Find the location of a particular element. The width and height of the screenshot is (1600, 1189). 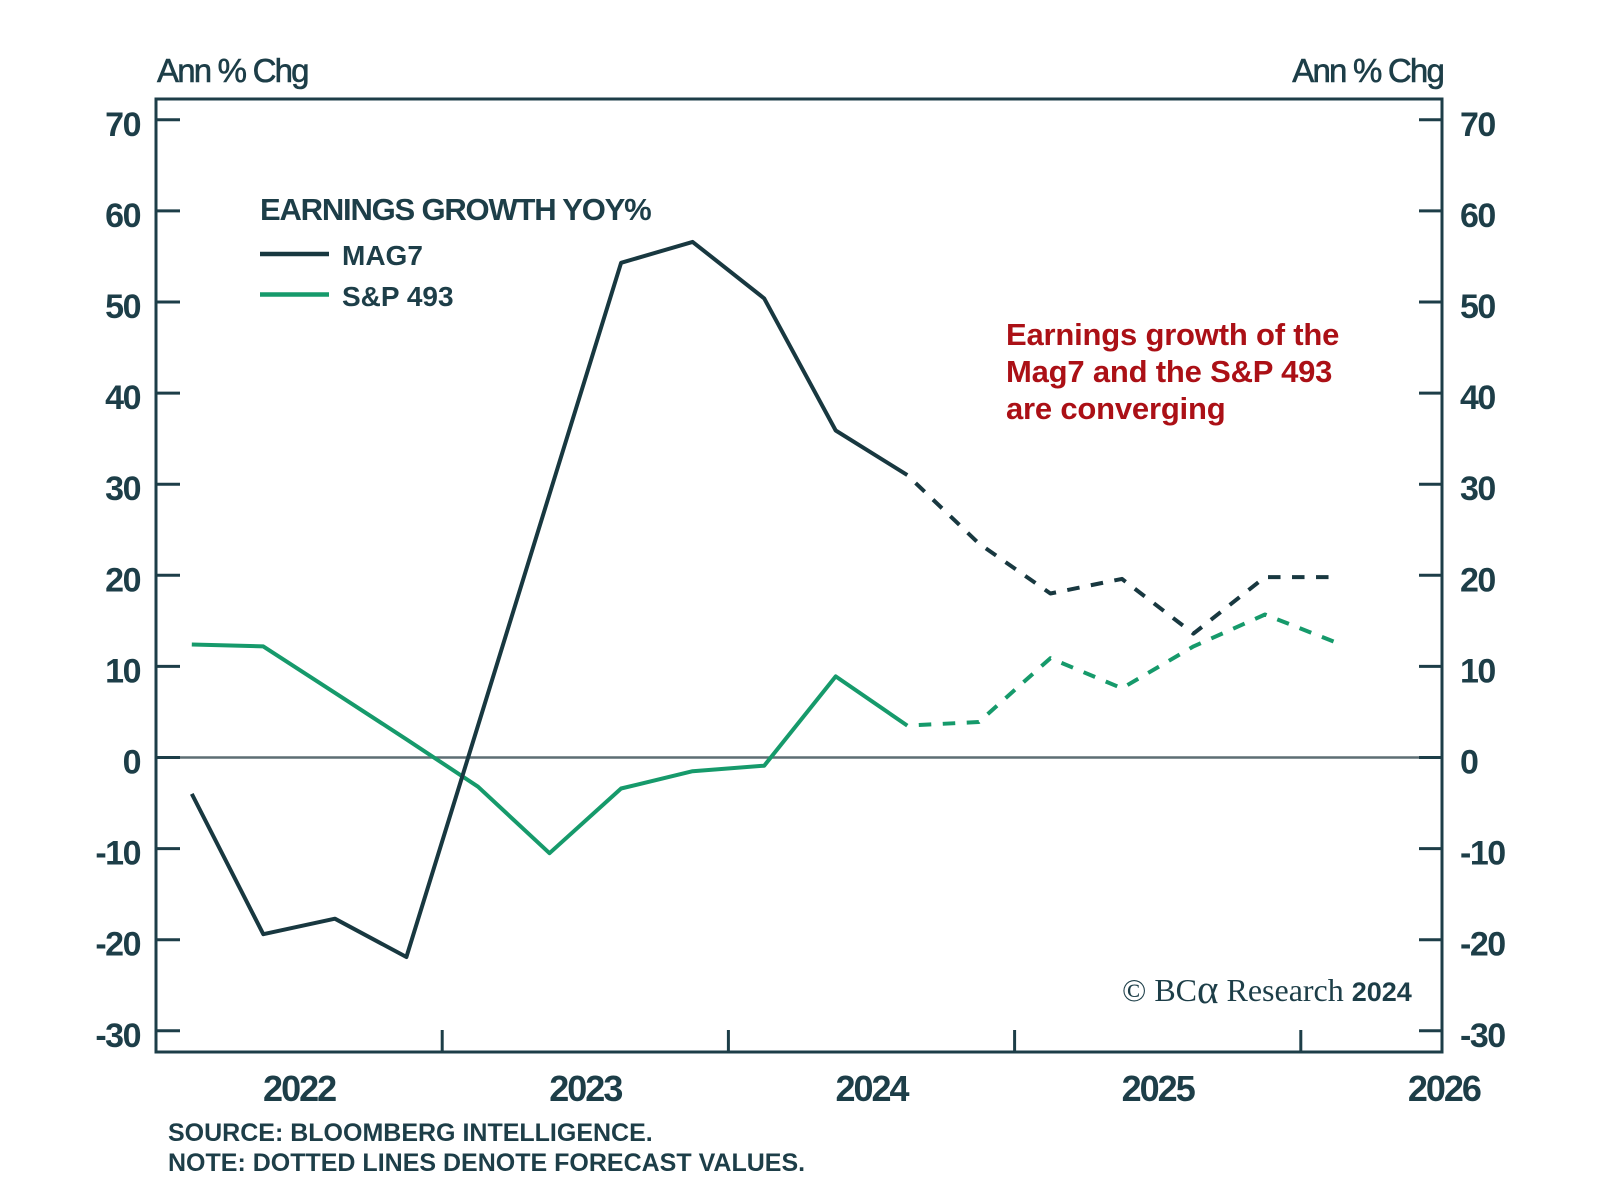

svg-text: 2025 is located at coordinates (1159, 1088).